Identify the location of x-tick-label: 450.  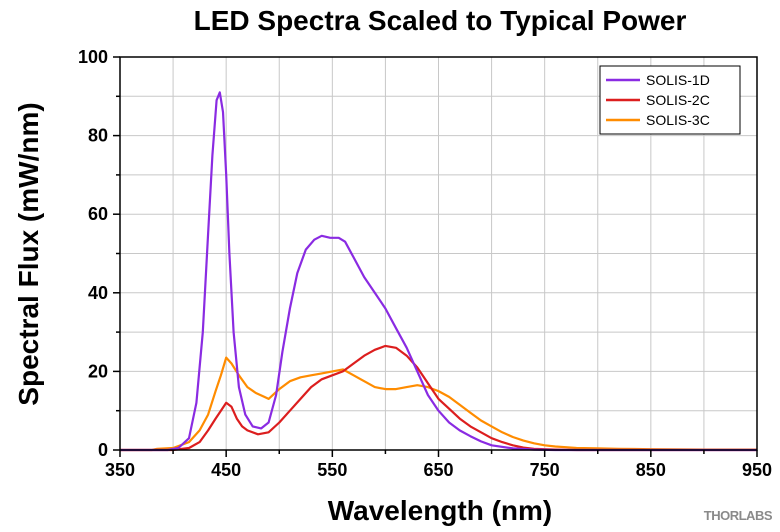
(226, 470).